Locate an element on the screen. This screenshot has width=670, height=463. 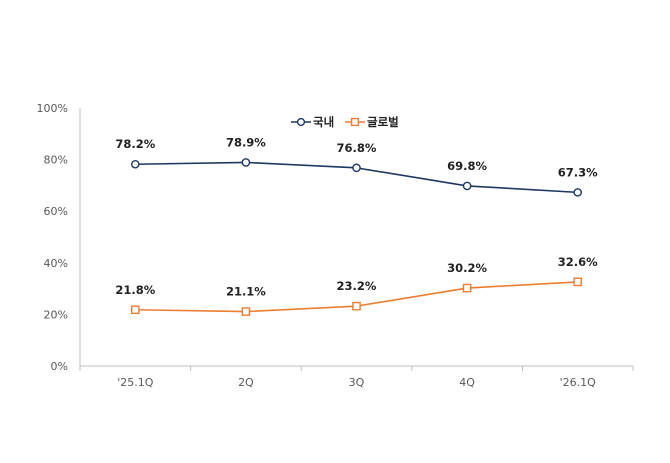
x-tick-label: 2Q is located at coordinates (246, 382).